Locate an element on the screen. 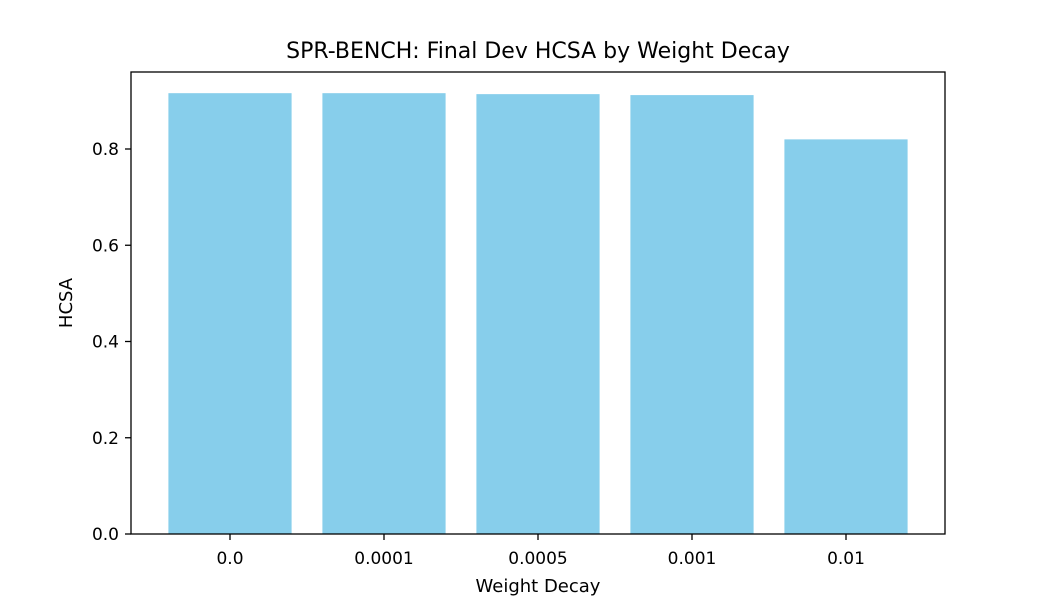 This screenshot has height=600, width=1050. y-tick-label: 0.0 is located at coordinates (105, 535).